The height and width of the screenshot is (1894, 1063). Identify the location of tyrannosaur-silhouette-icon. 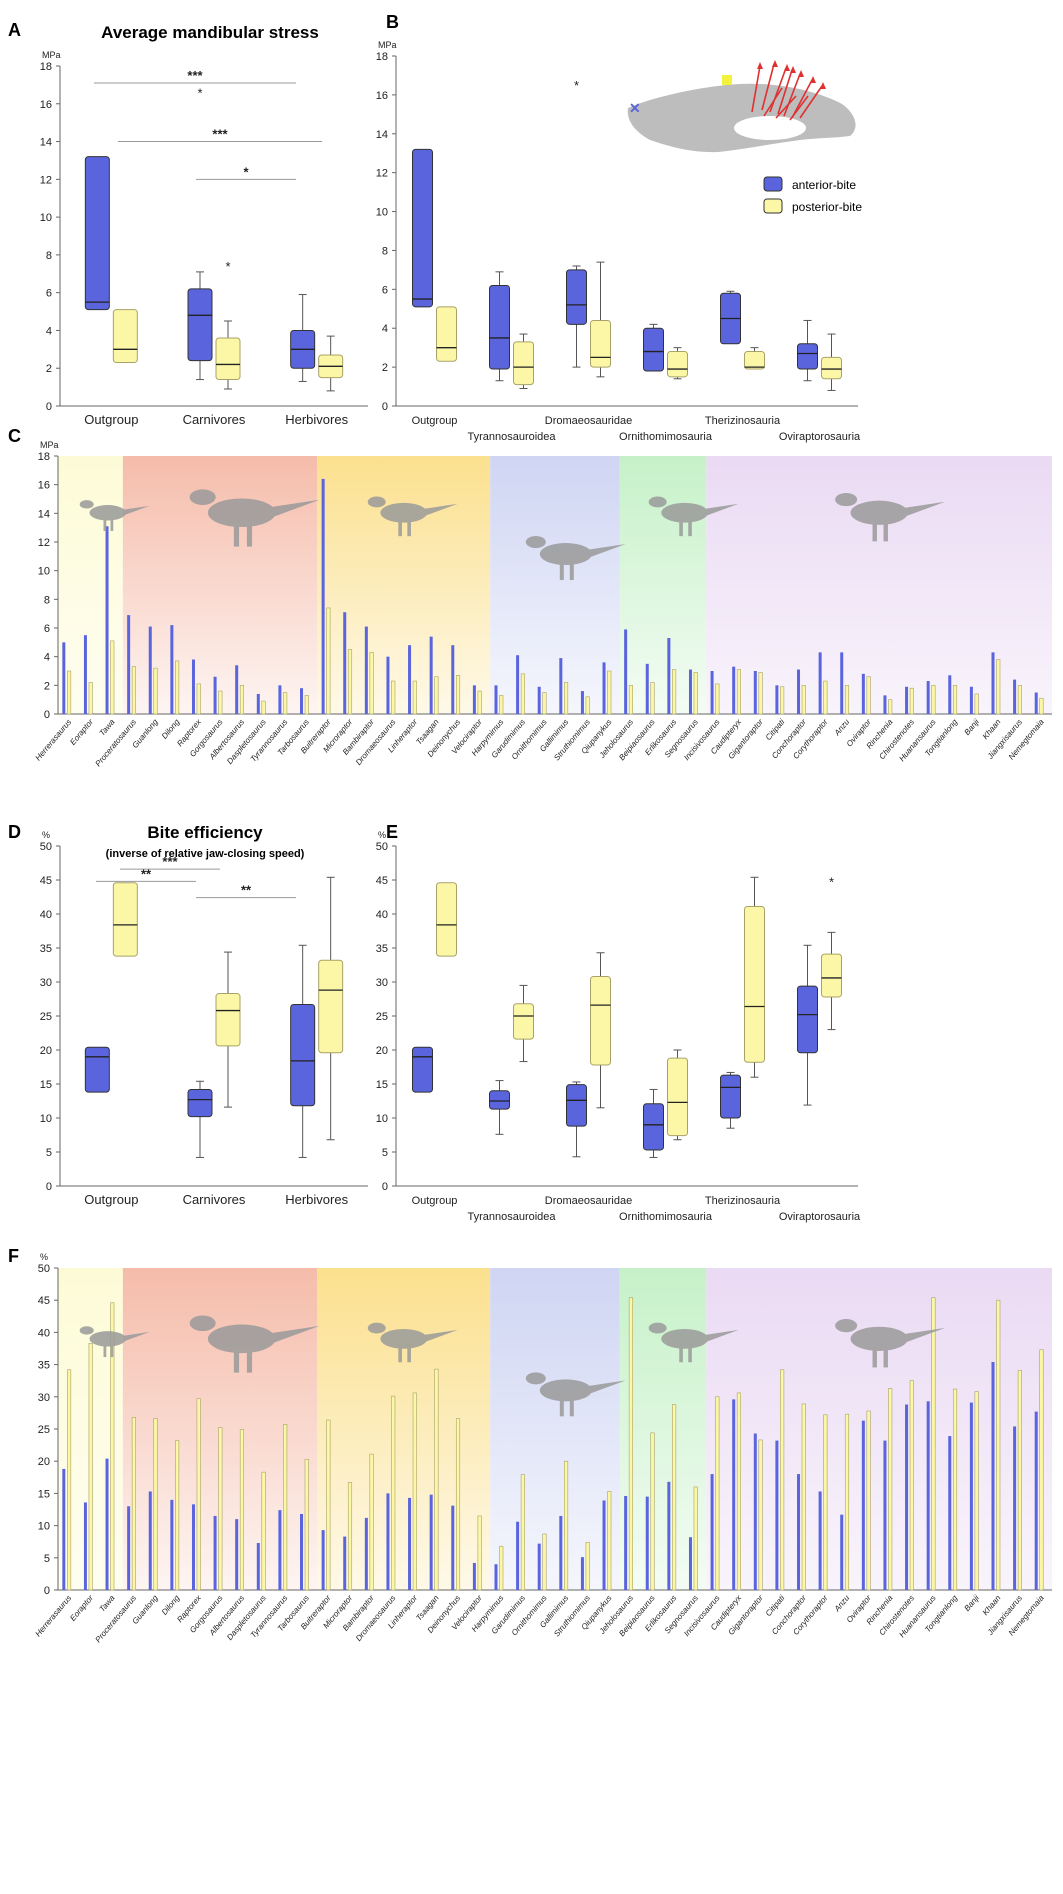
(254, 1344).